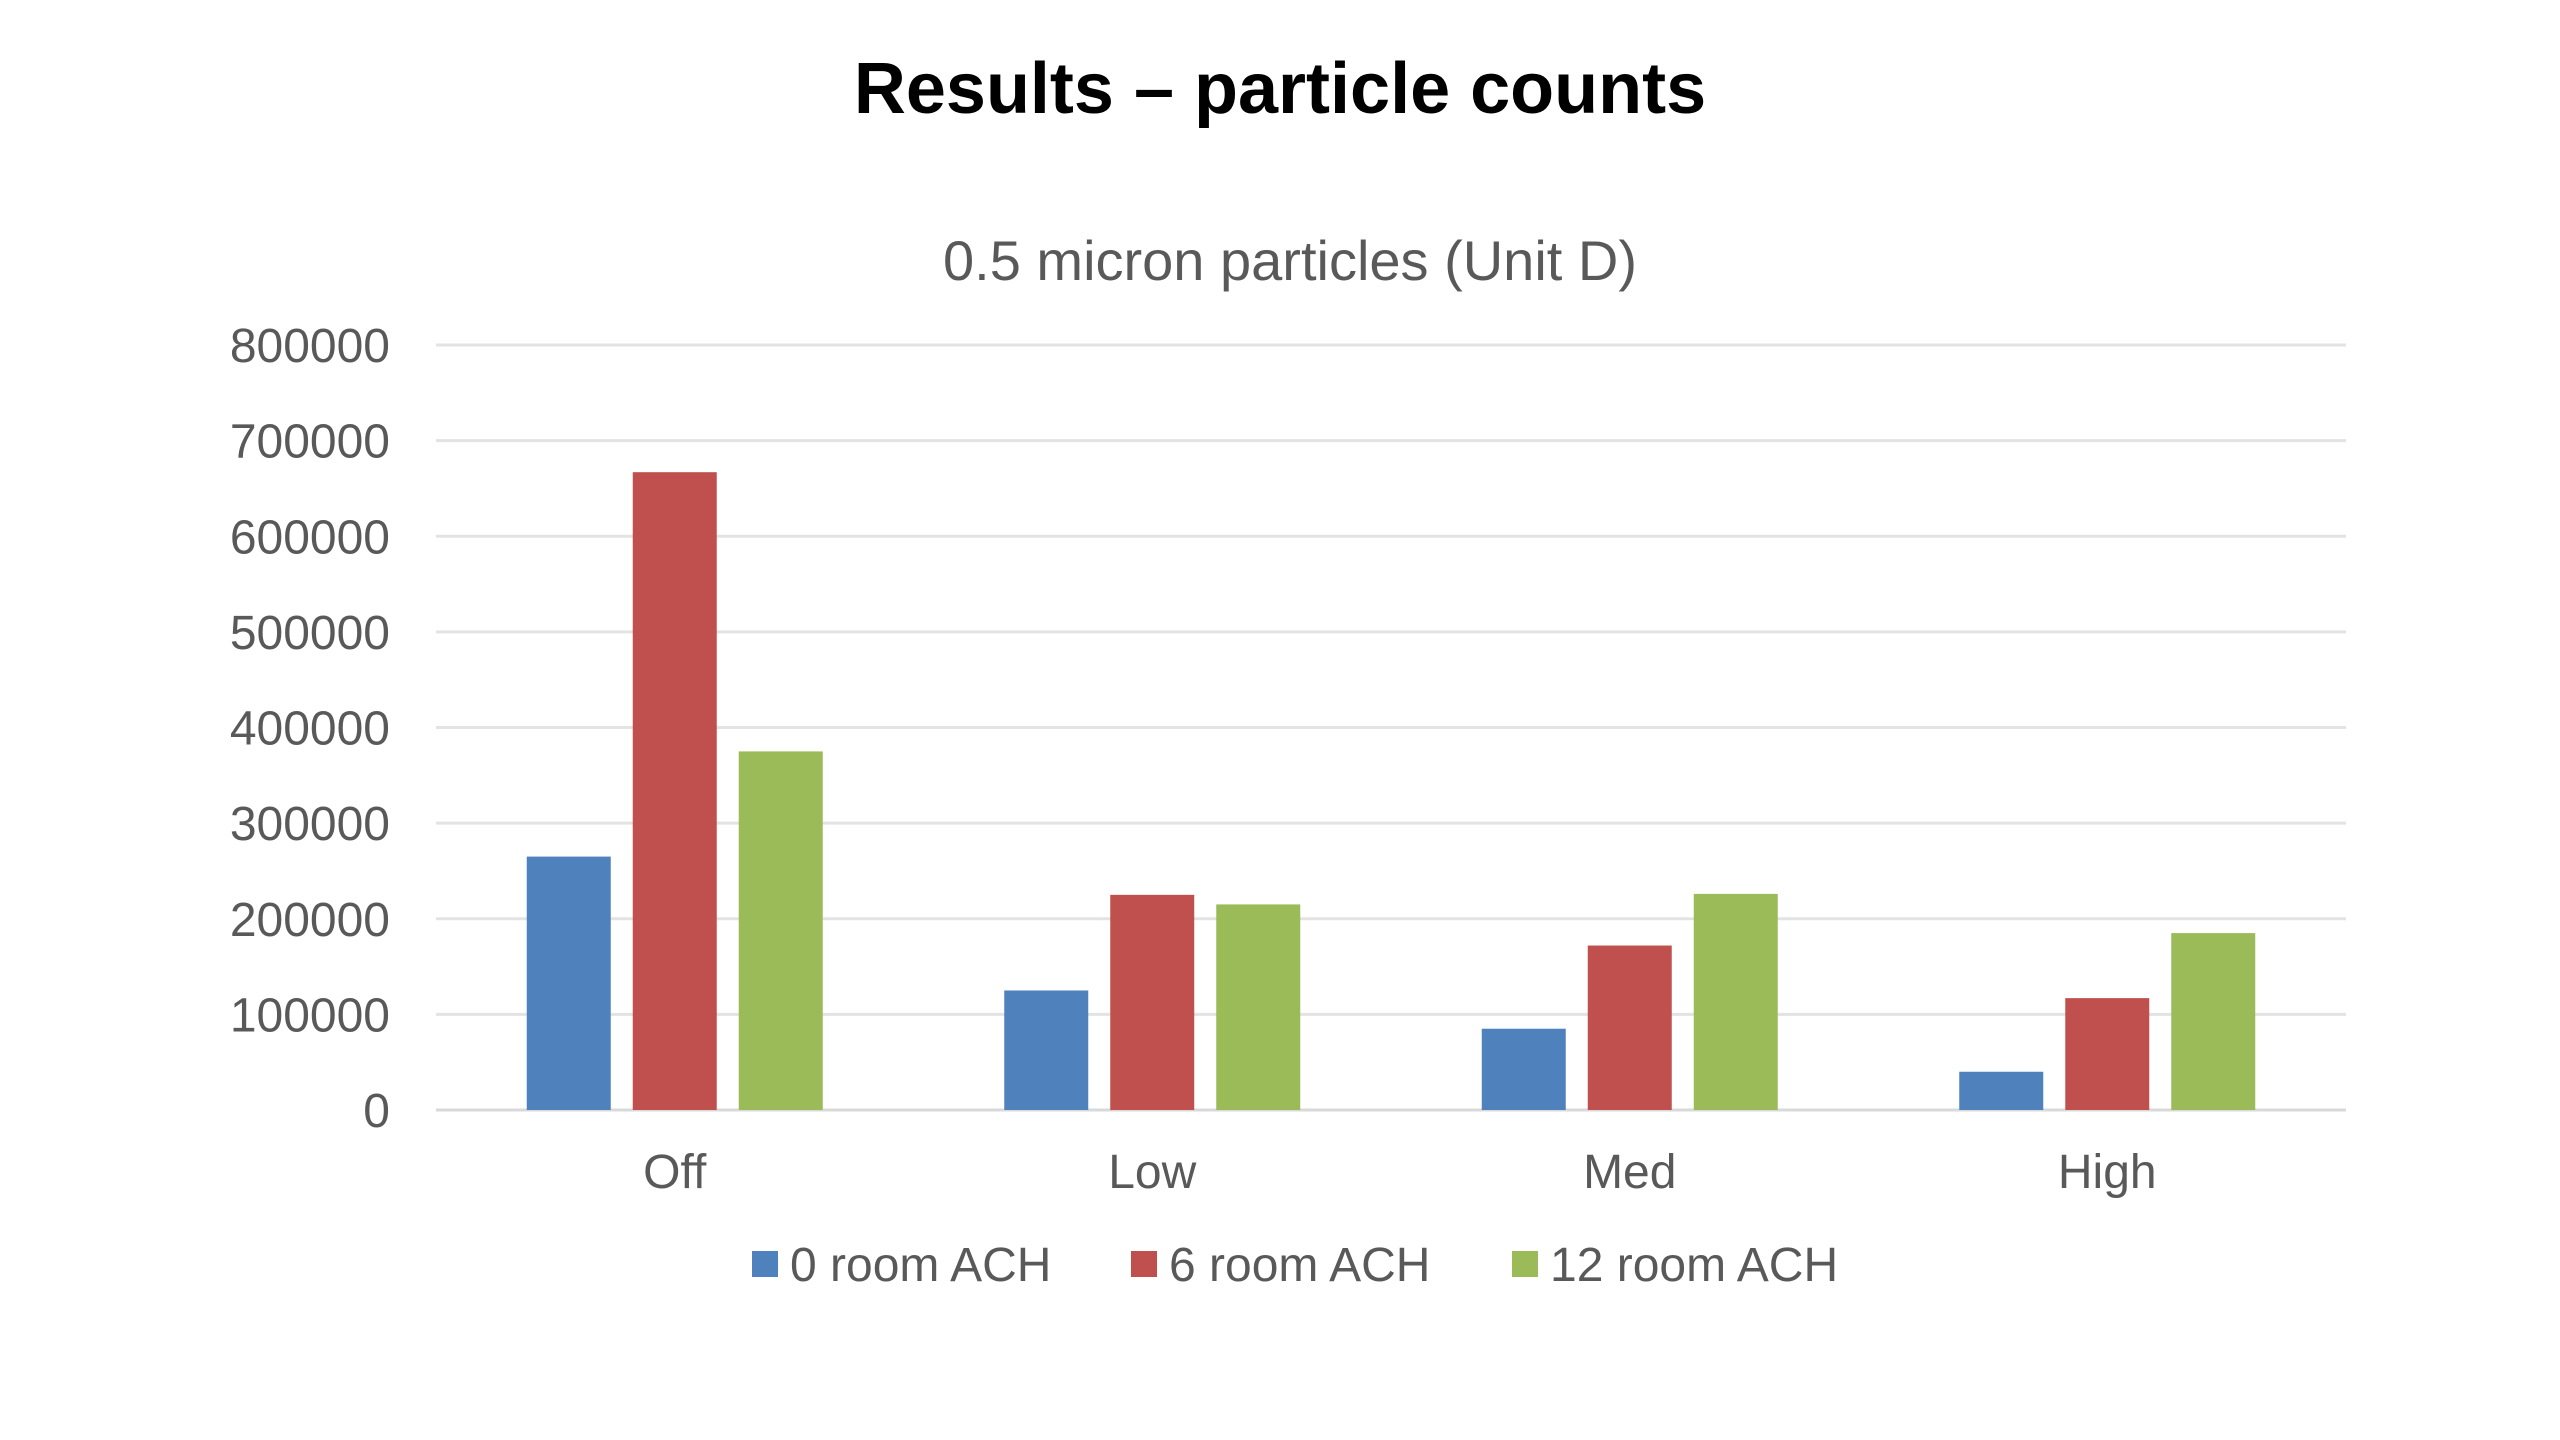  Describe the element at coordinates (310, 346) in the screenshot. I see `y-tick-label: 800000` at that location.